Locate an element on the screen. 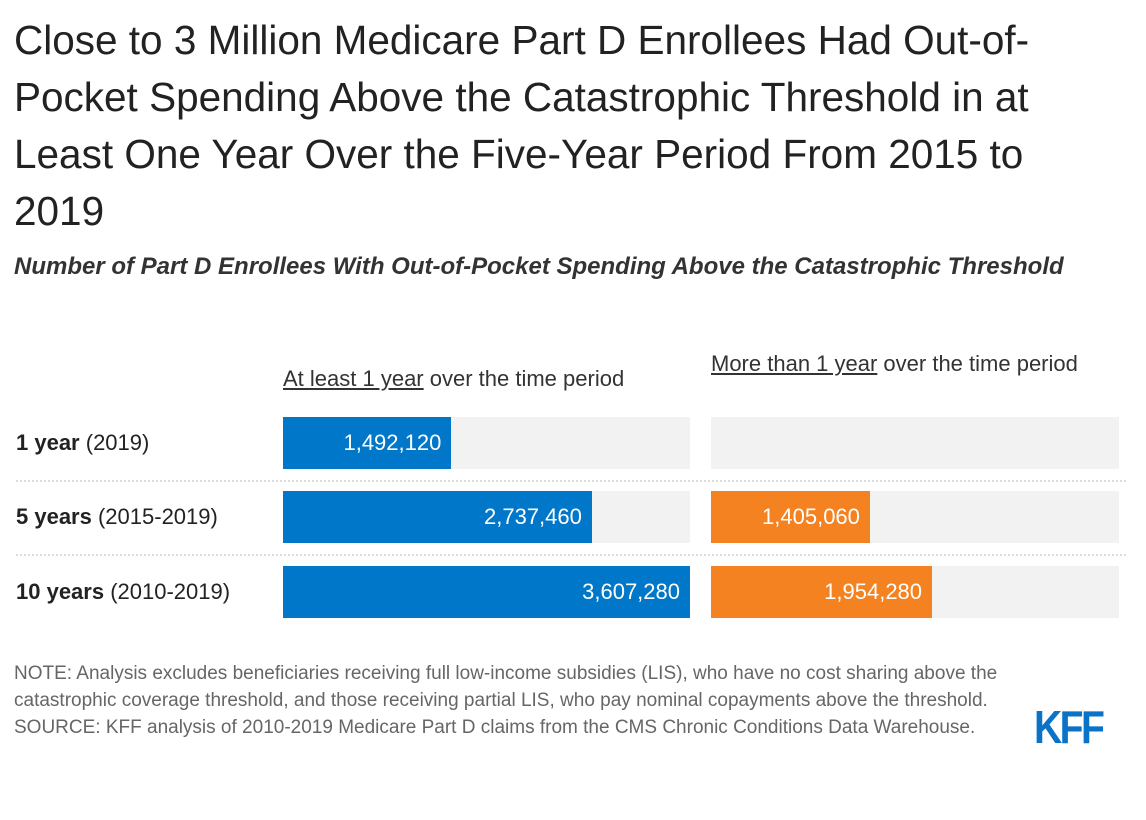 The image size is (1146, 820). data-label: 1,492,120 is located at coordinates (392, 442).